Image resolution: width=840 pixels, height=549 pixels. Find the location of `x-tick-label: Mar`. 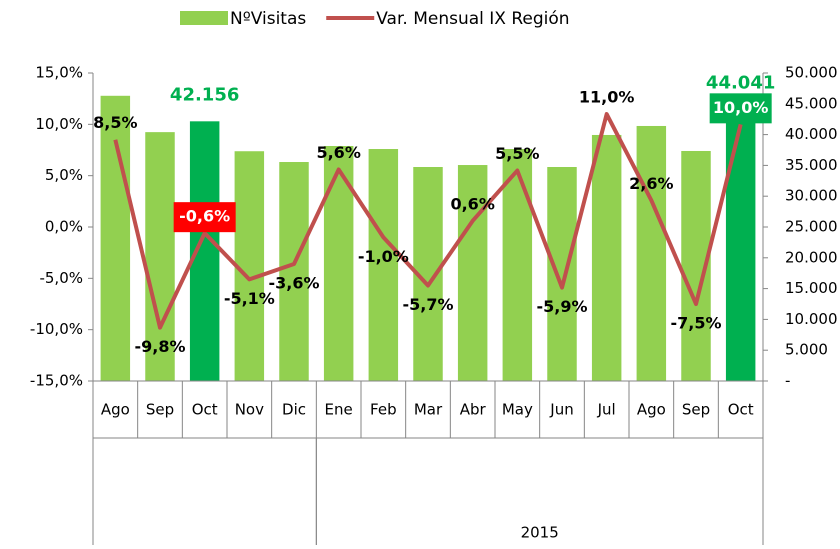

x-tick-label: Mar is located at coordinates (428, 410).